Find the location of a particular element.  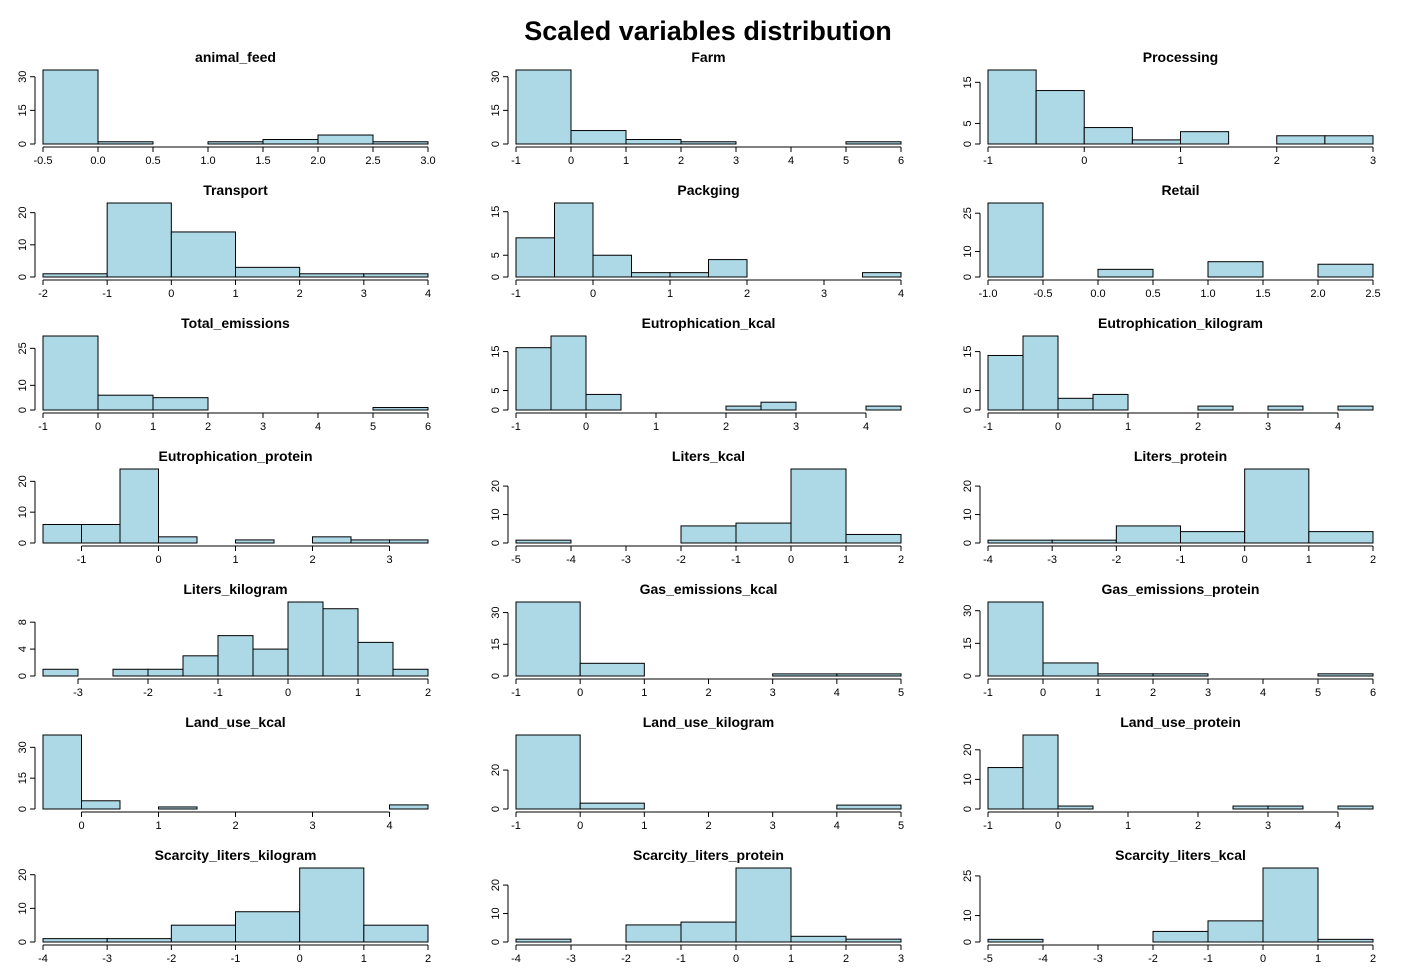

panel-title: Total_emissions is located at coordinates (235, 323).